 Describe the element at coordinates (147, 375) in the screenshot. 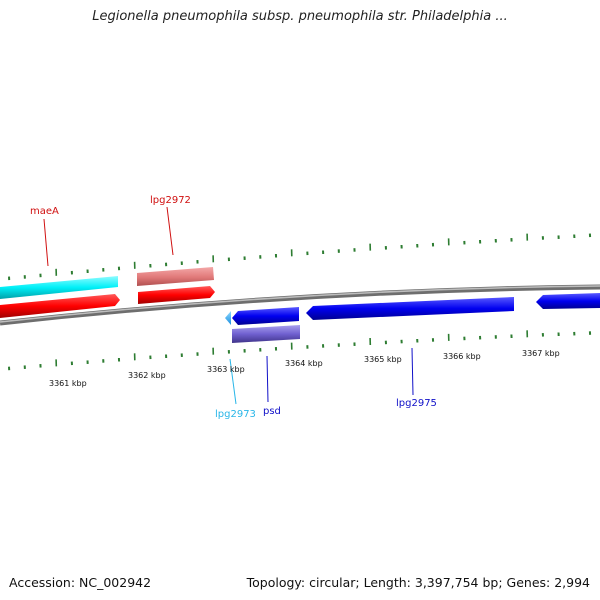

I see `tick-label-3362: 3362 kbp` at that location.